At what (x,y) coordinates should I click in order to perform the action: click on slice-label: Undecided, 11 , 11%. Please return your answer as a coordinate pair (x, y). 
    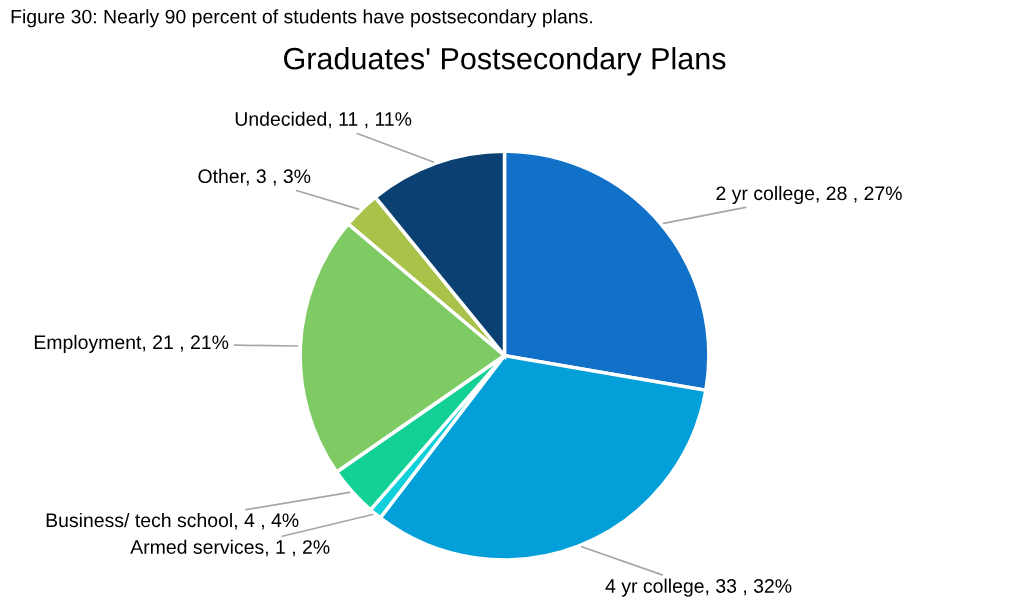
    Looking at the image, I should click on (323, 120).